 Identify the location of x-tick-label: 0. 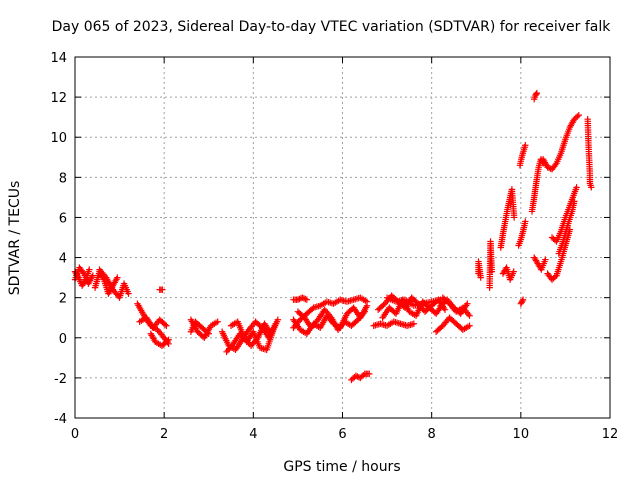
(75, 434).